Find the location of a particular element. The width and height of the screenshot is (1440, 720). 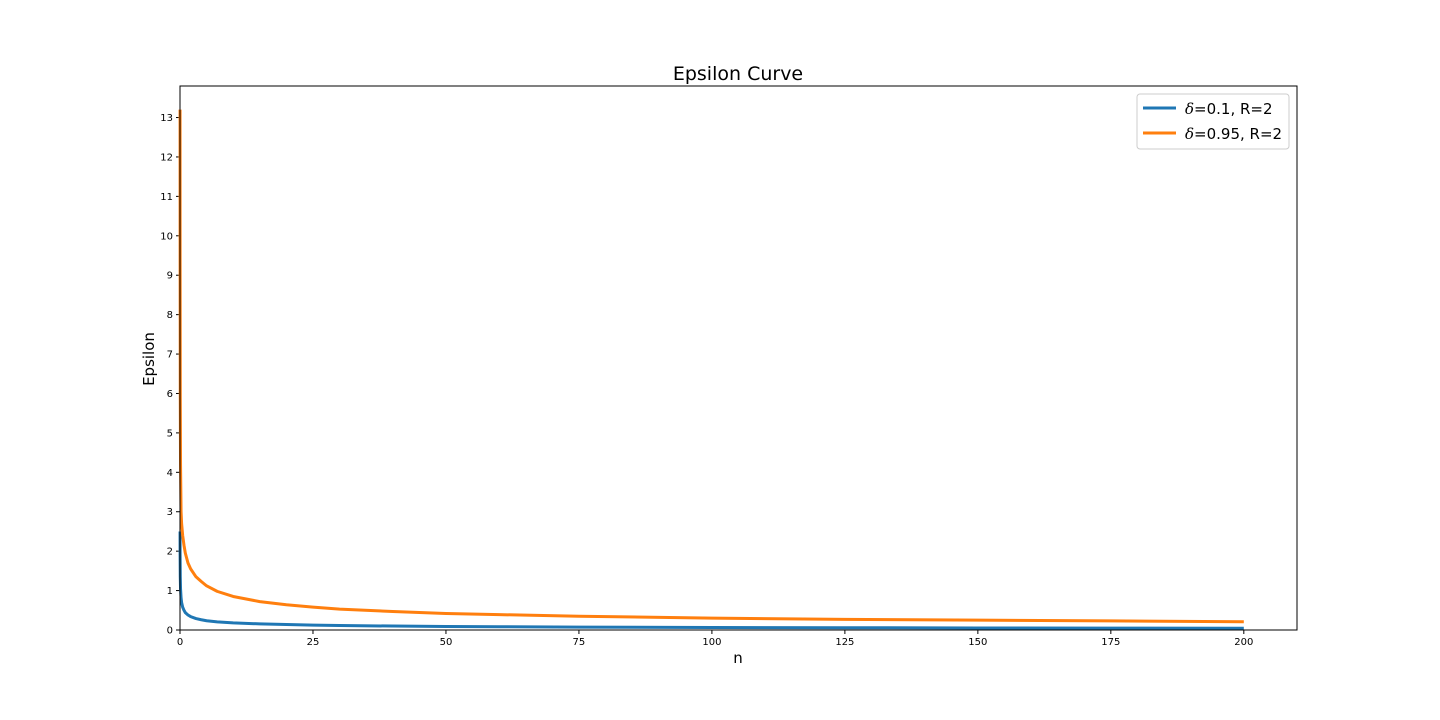

y-tick-label: 9 is located at coordinates (170, 276).